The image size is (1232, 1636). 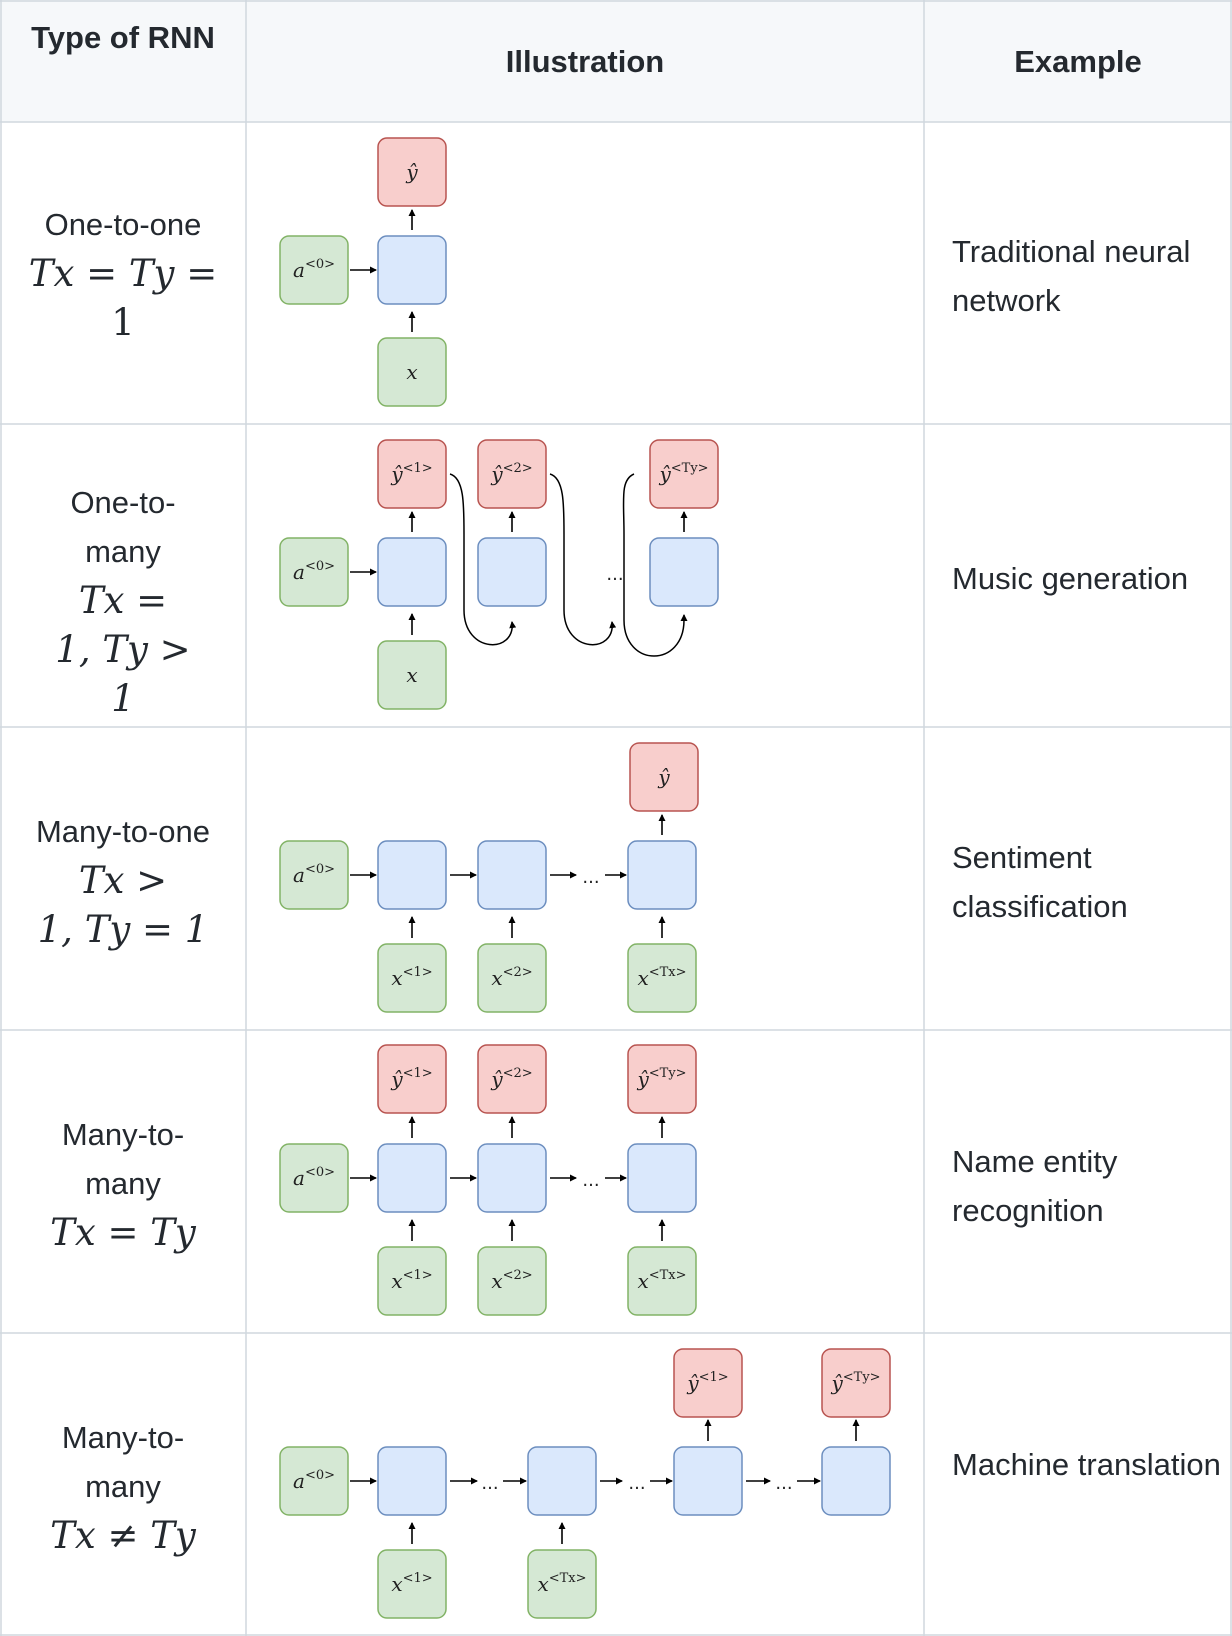 I want to click on r1-output-box, so click(x=412, y=172).